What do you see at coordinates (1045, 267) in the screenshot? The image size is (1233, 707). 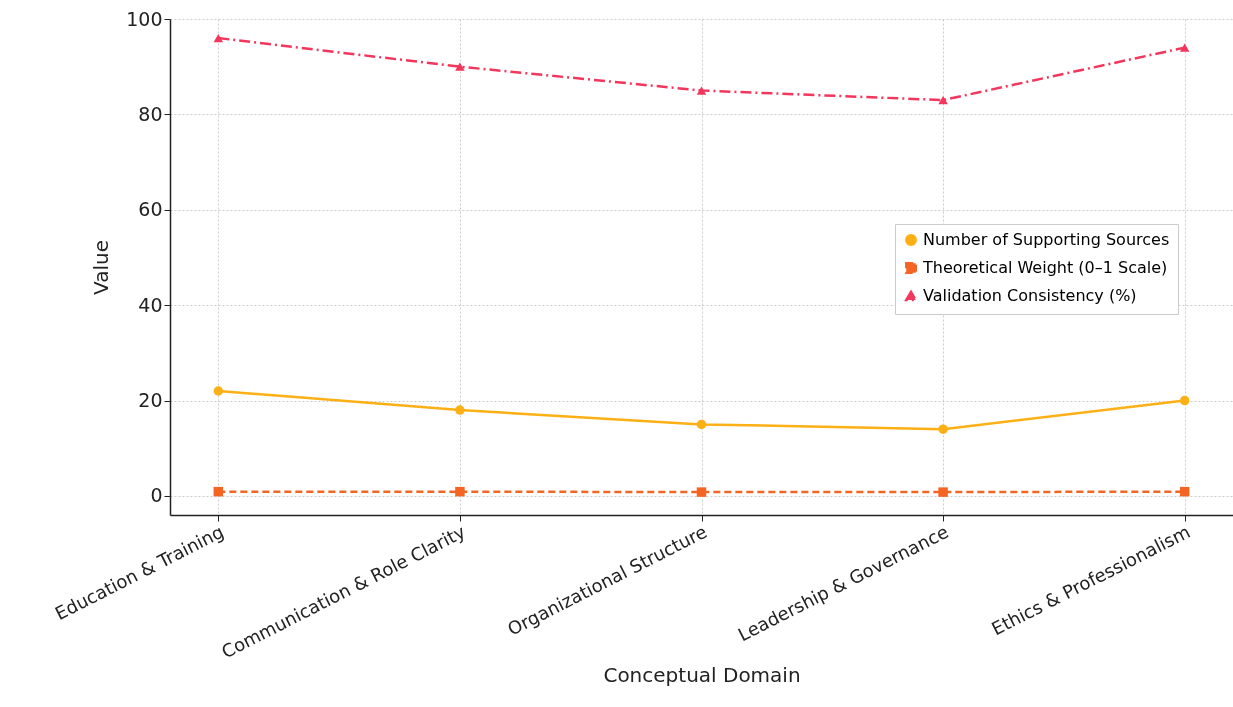 I see `legend-label: Theoretical Weight (0–1 Scale)` at bounding box center [1045, 267].